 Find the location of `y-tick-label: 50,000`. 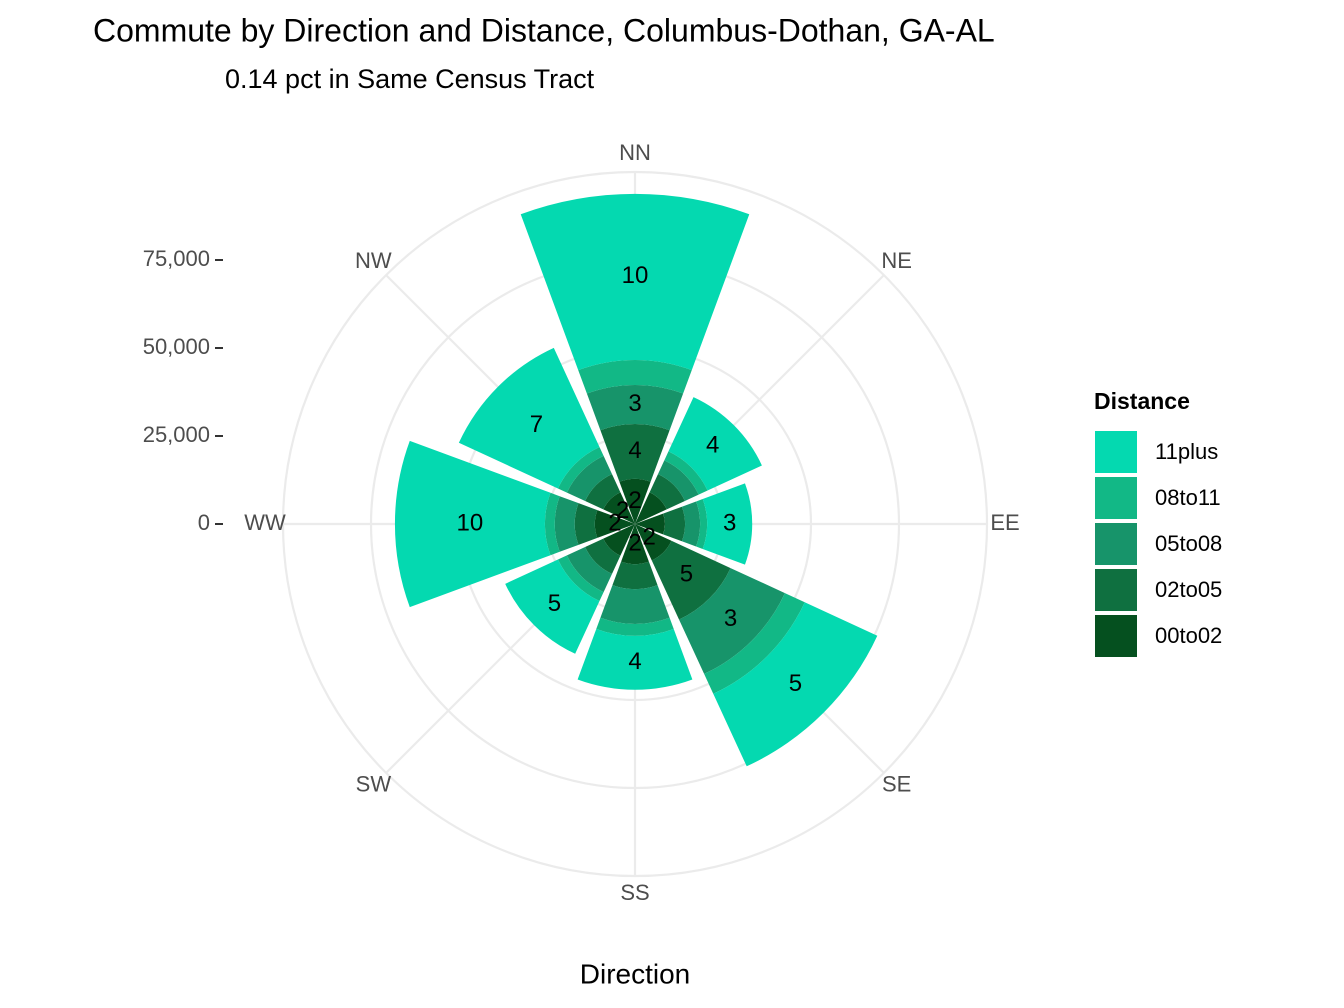

y-tick-label: 50,000 is located at coordinates (176, 346).